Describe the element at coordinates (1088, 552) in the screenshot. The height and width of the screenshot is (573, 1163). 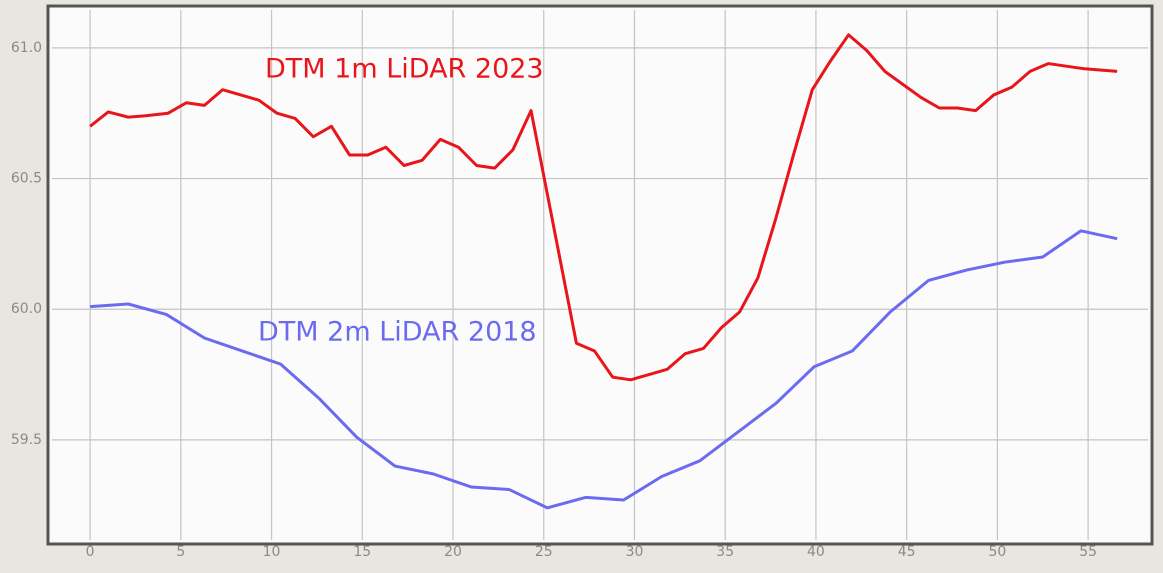
I see `x-tick-label: 55` at that location.